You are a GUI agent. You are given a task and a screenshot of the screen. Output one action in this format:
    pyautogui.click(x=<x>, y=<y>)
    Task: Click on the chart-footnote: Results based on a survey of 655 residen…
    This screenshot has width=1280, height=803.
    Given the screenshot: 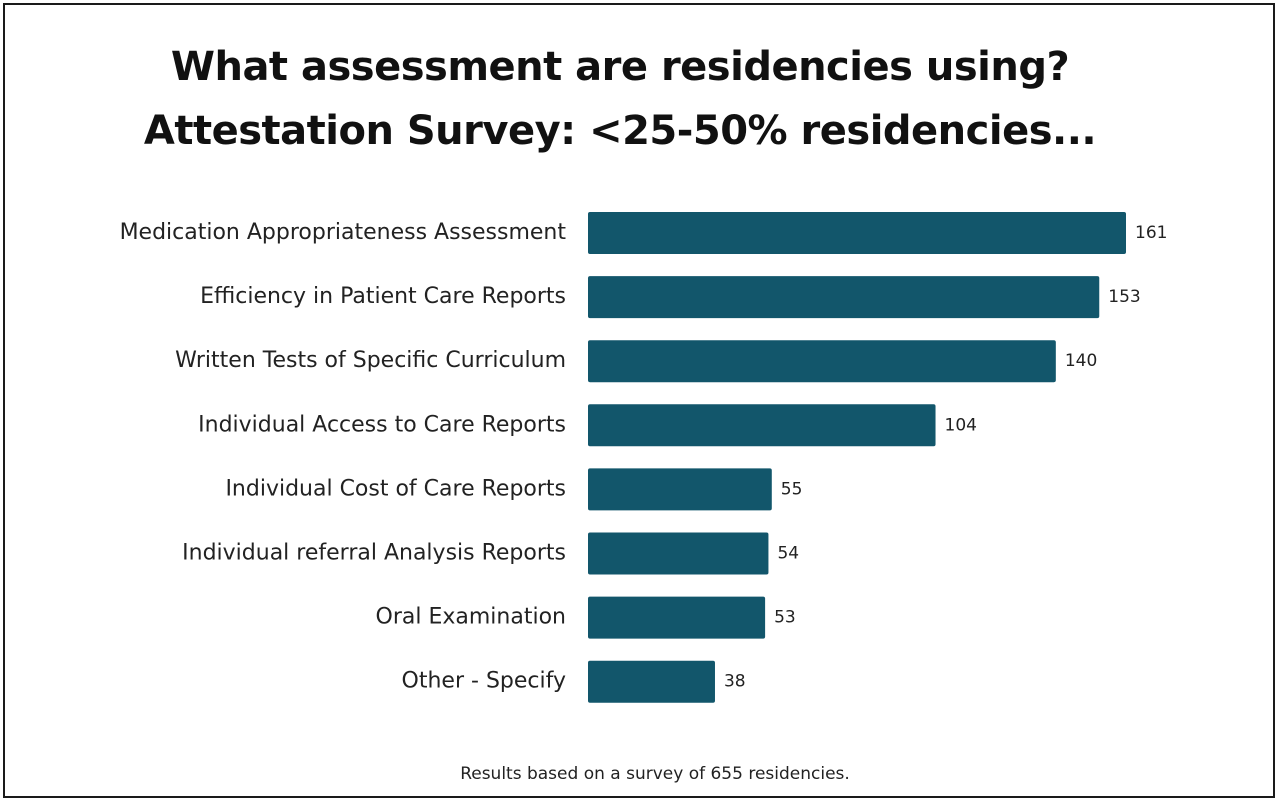 What is the action you would take?
    pyautogui.click(x=655, y=774)
    